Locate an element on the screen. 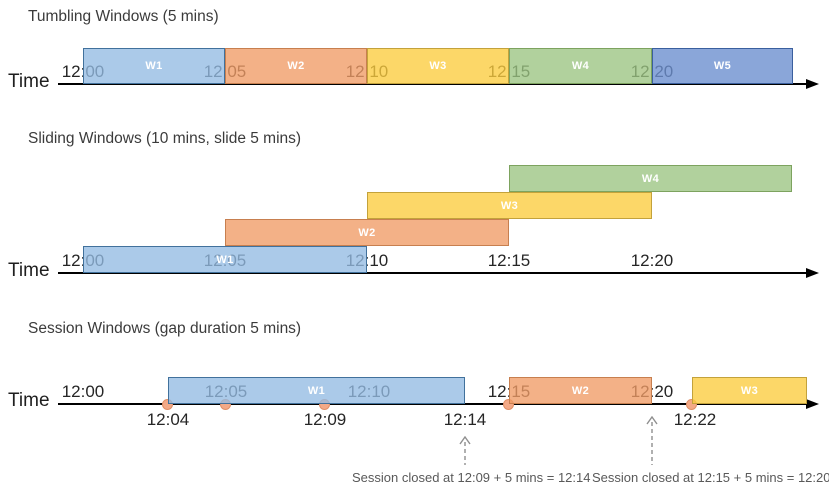  session-time-axis-line is located at coordinates (432, 404).